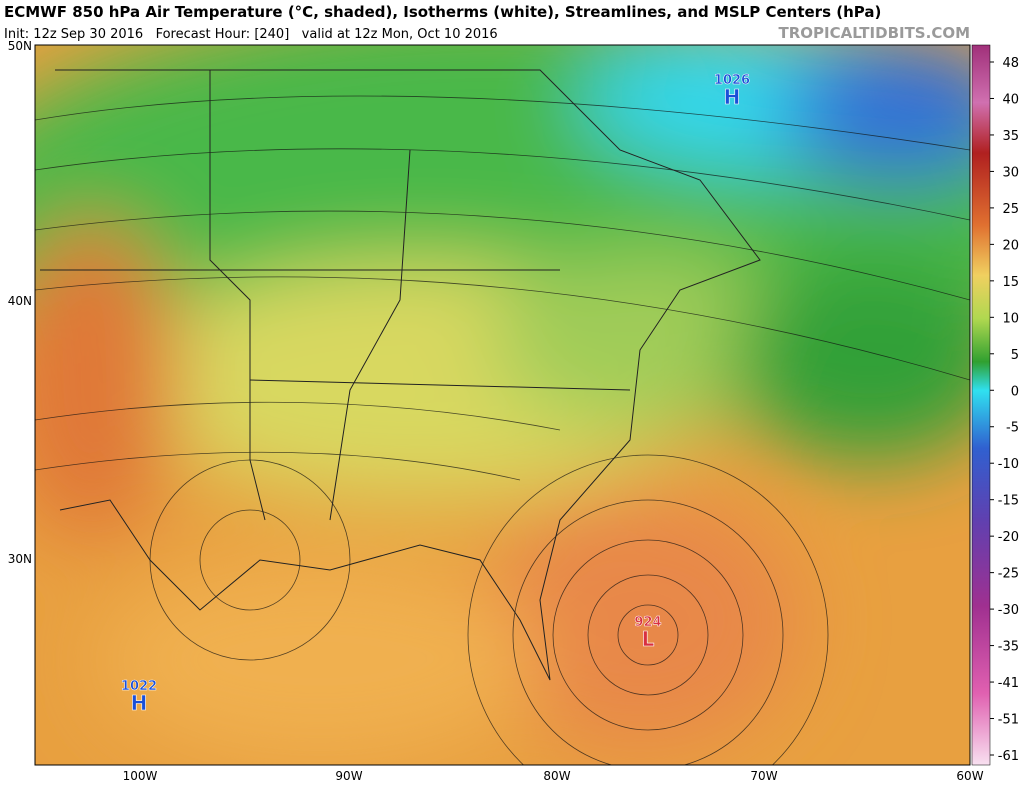  What do you see at coordinates (875, 33) in the screenshot?
I see `credit: TROPICALTIDBITS.COM` at bounding box center [875, 33].